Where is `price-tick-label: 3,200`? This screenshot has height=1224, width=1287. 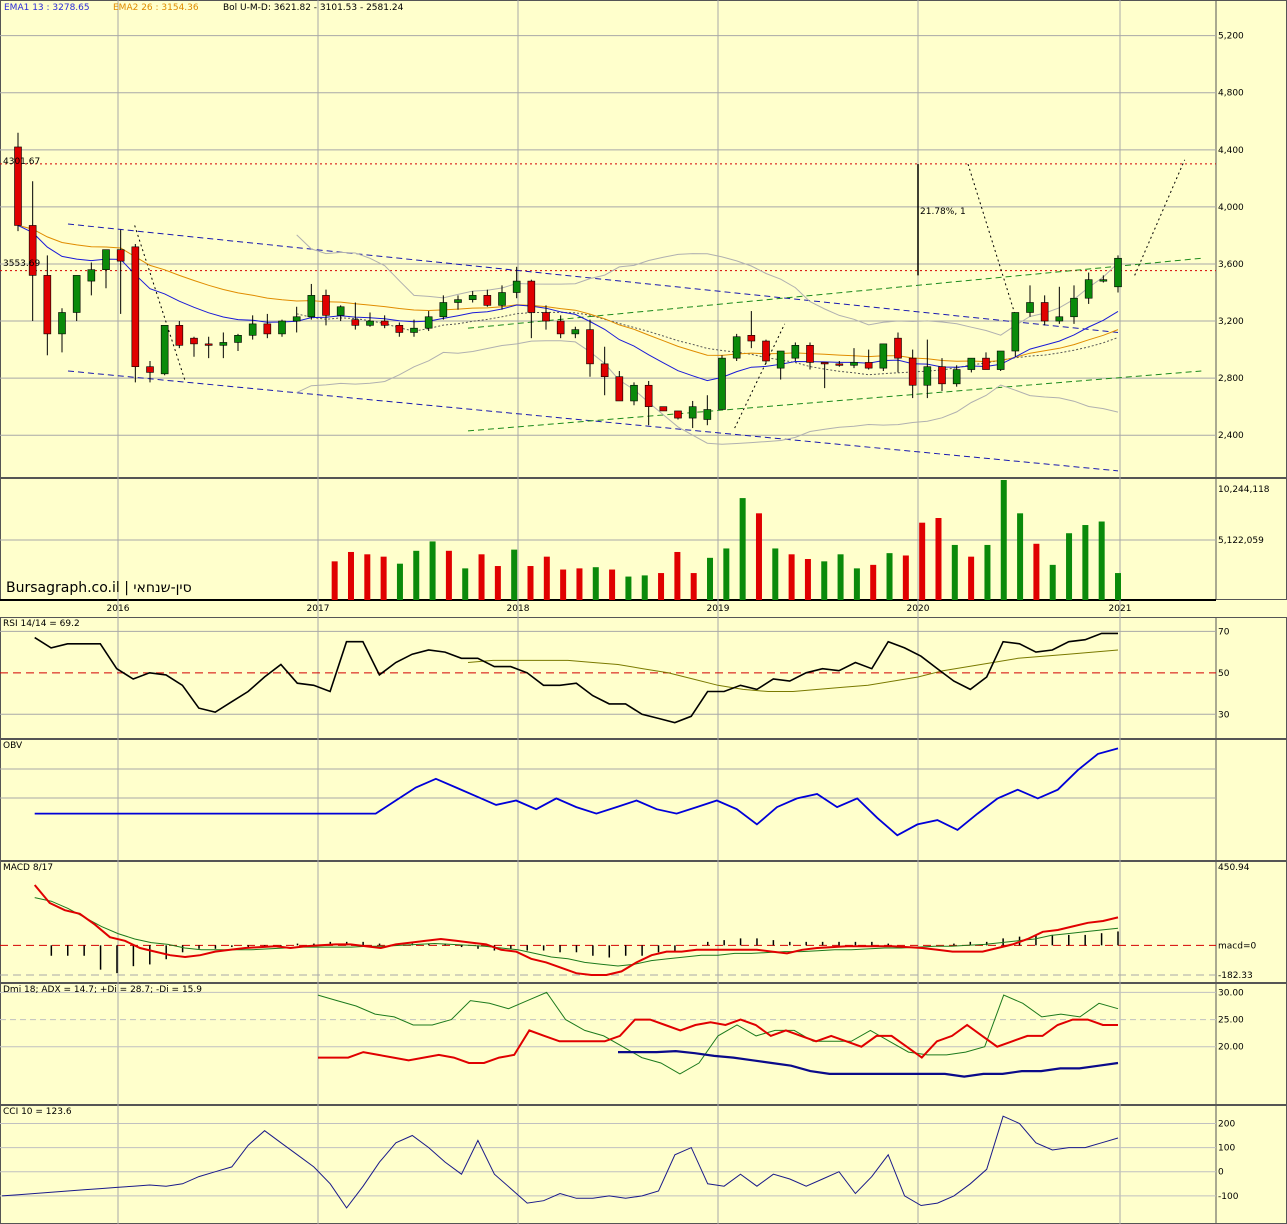
price-tick-label: 3,200 is located at coordinates (1231, 322).